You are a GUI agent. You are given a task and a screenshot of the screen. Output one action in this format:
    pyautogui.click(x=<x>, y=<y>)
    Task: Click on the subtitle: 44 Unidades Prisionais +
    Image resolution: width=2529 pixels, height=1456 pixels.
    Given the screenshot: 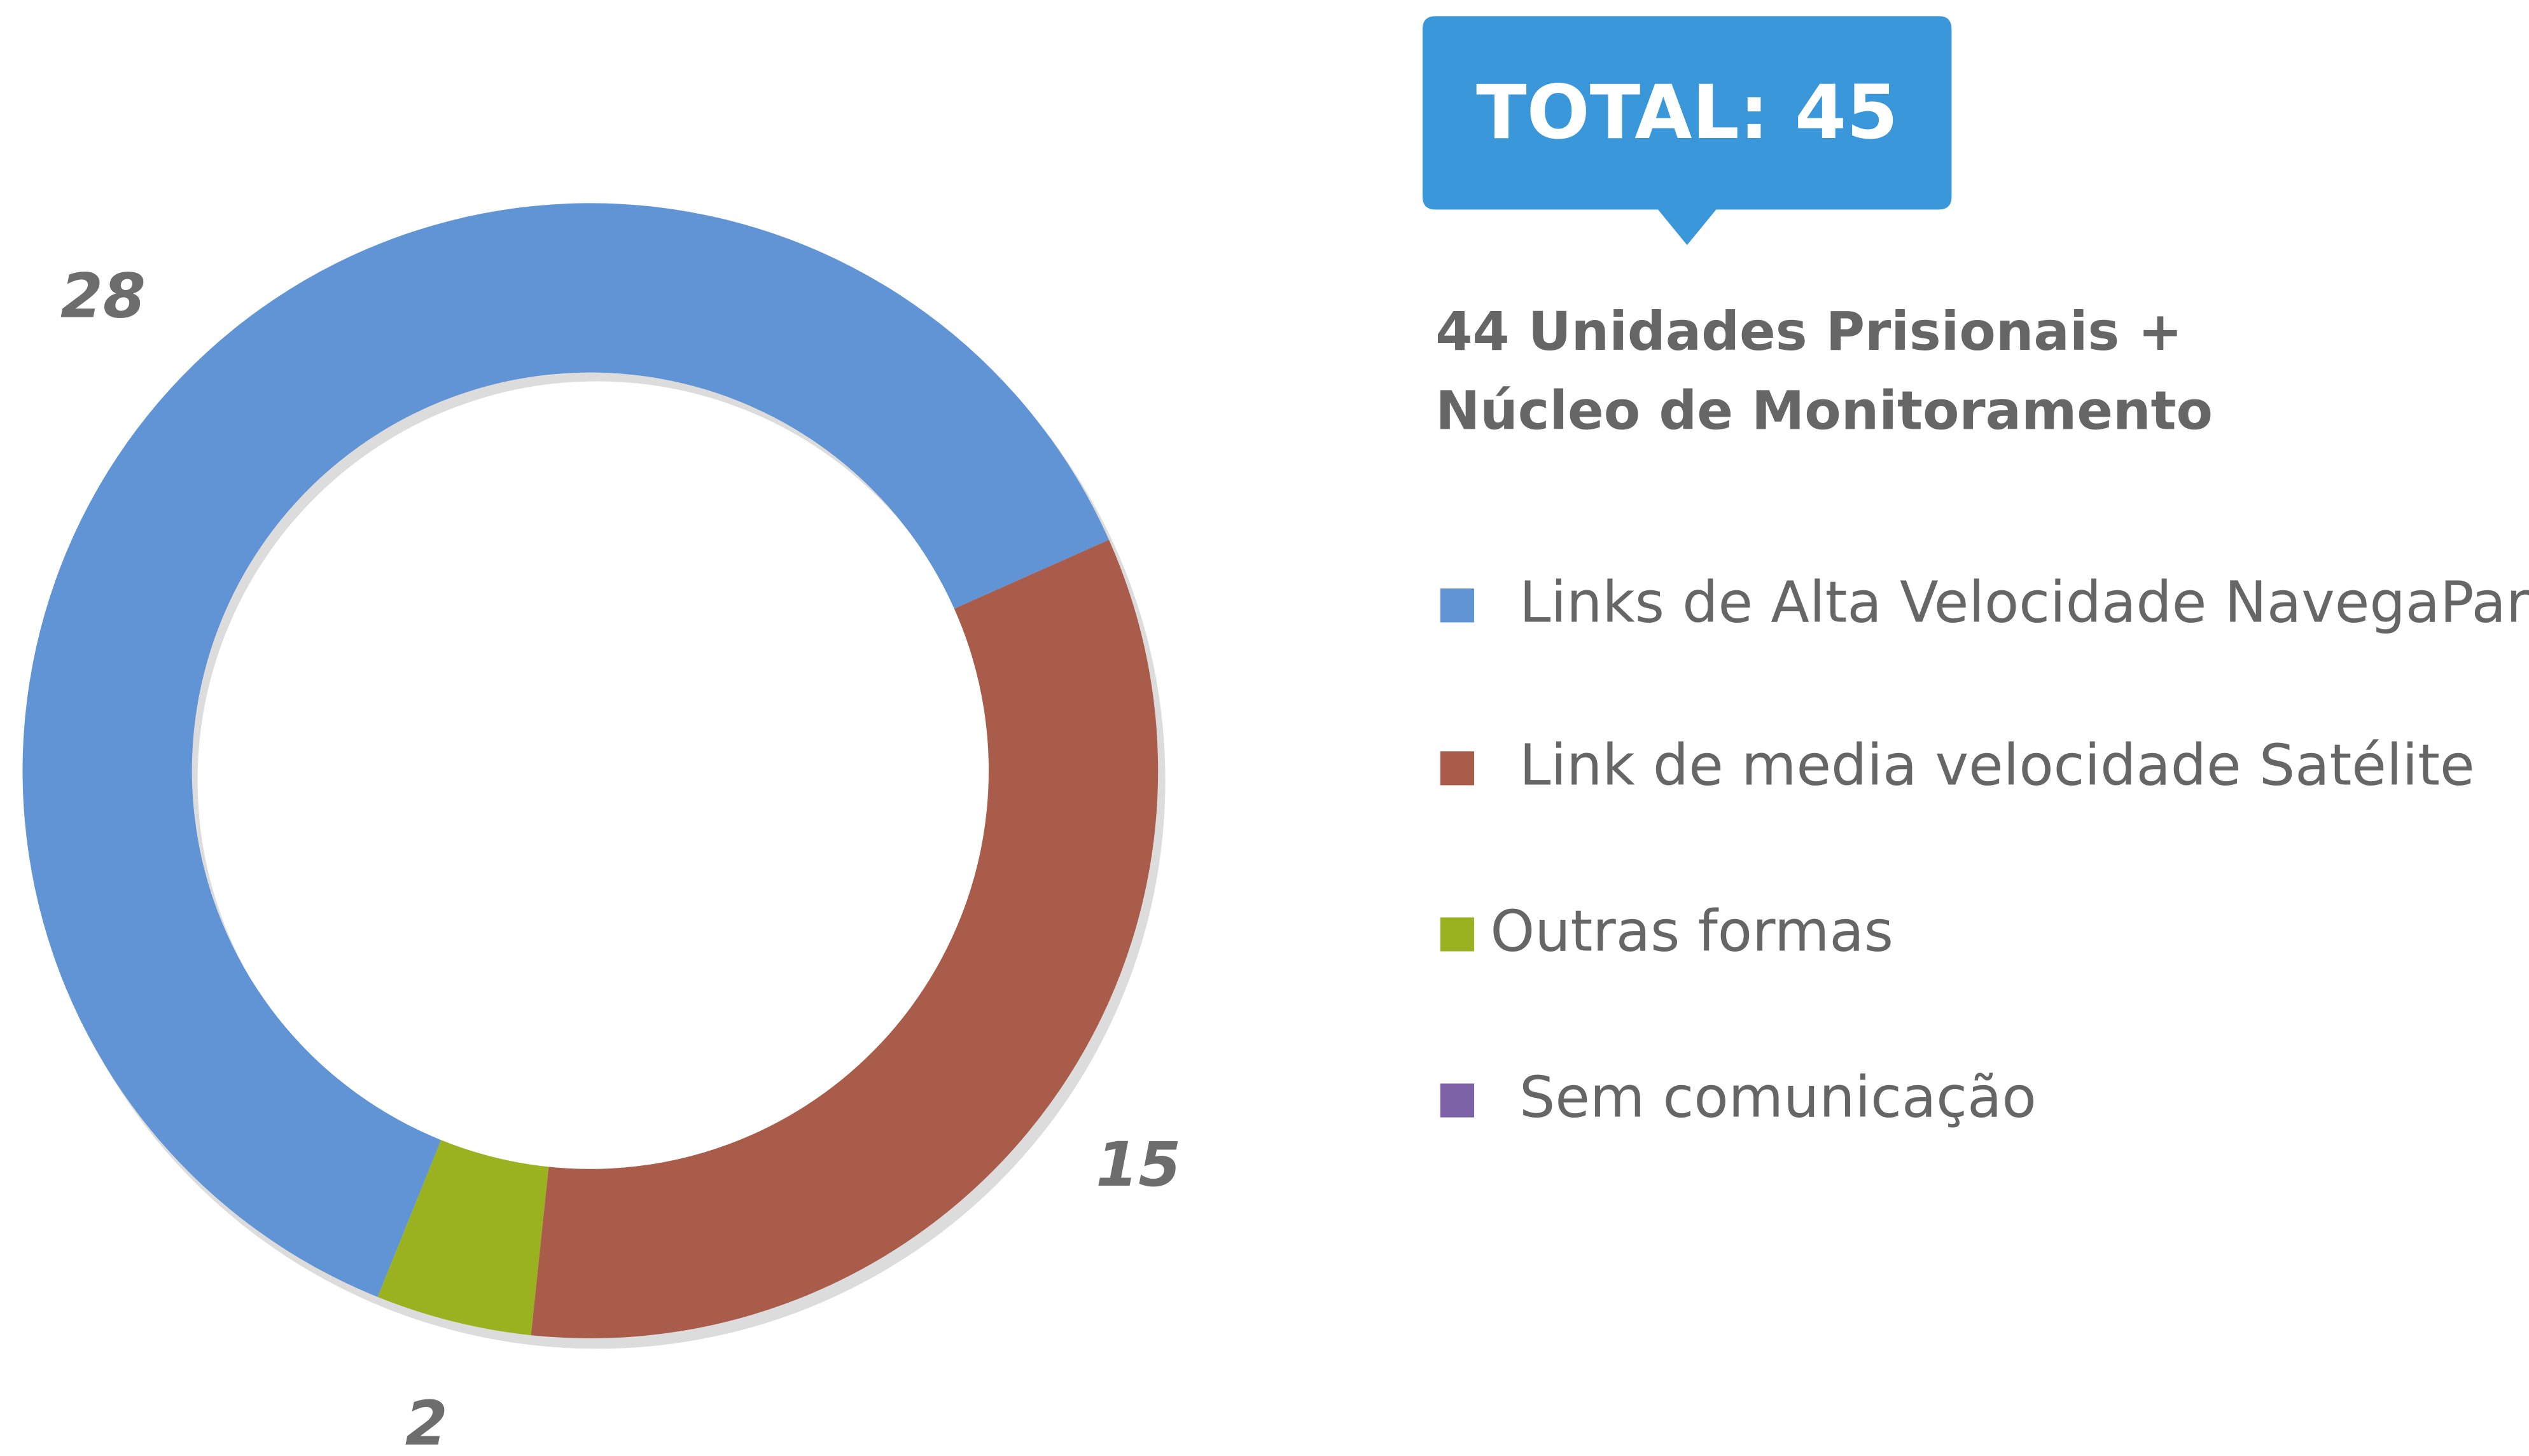 What is the action you would take?
    pyautogui.click(x=1808, y=331)
    